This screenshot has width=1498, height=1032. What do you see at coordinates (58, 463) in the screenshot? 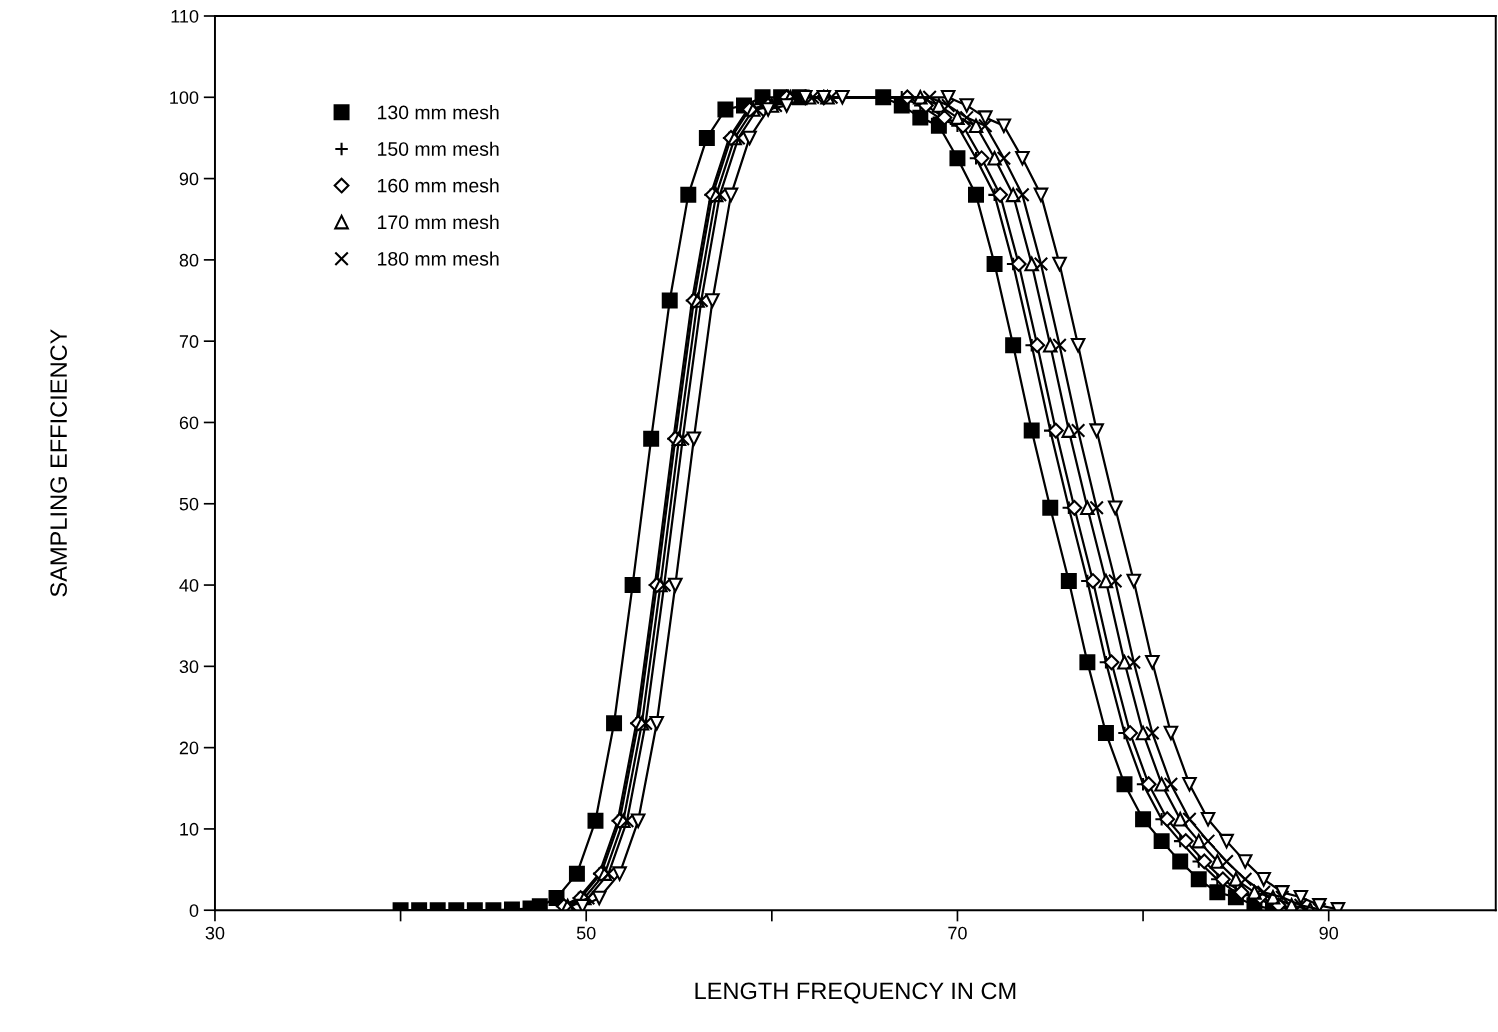
I see `y-axis-title: SAMPLING EFFICIENCY` at bounding box center [58, 463].